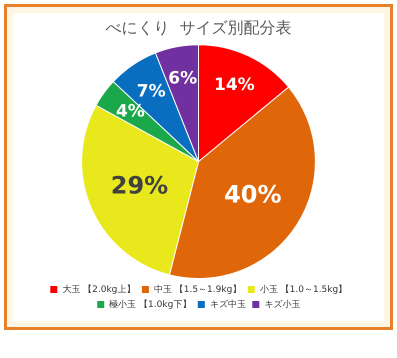  I want to click on legend-label: 中玉 【1.5～1.9kg】, so click(198, 289).